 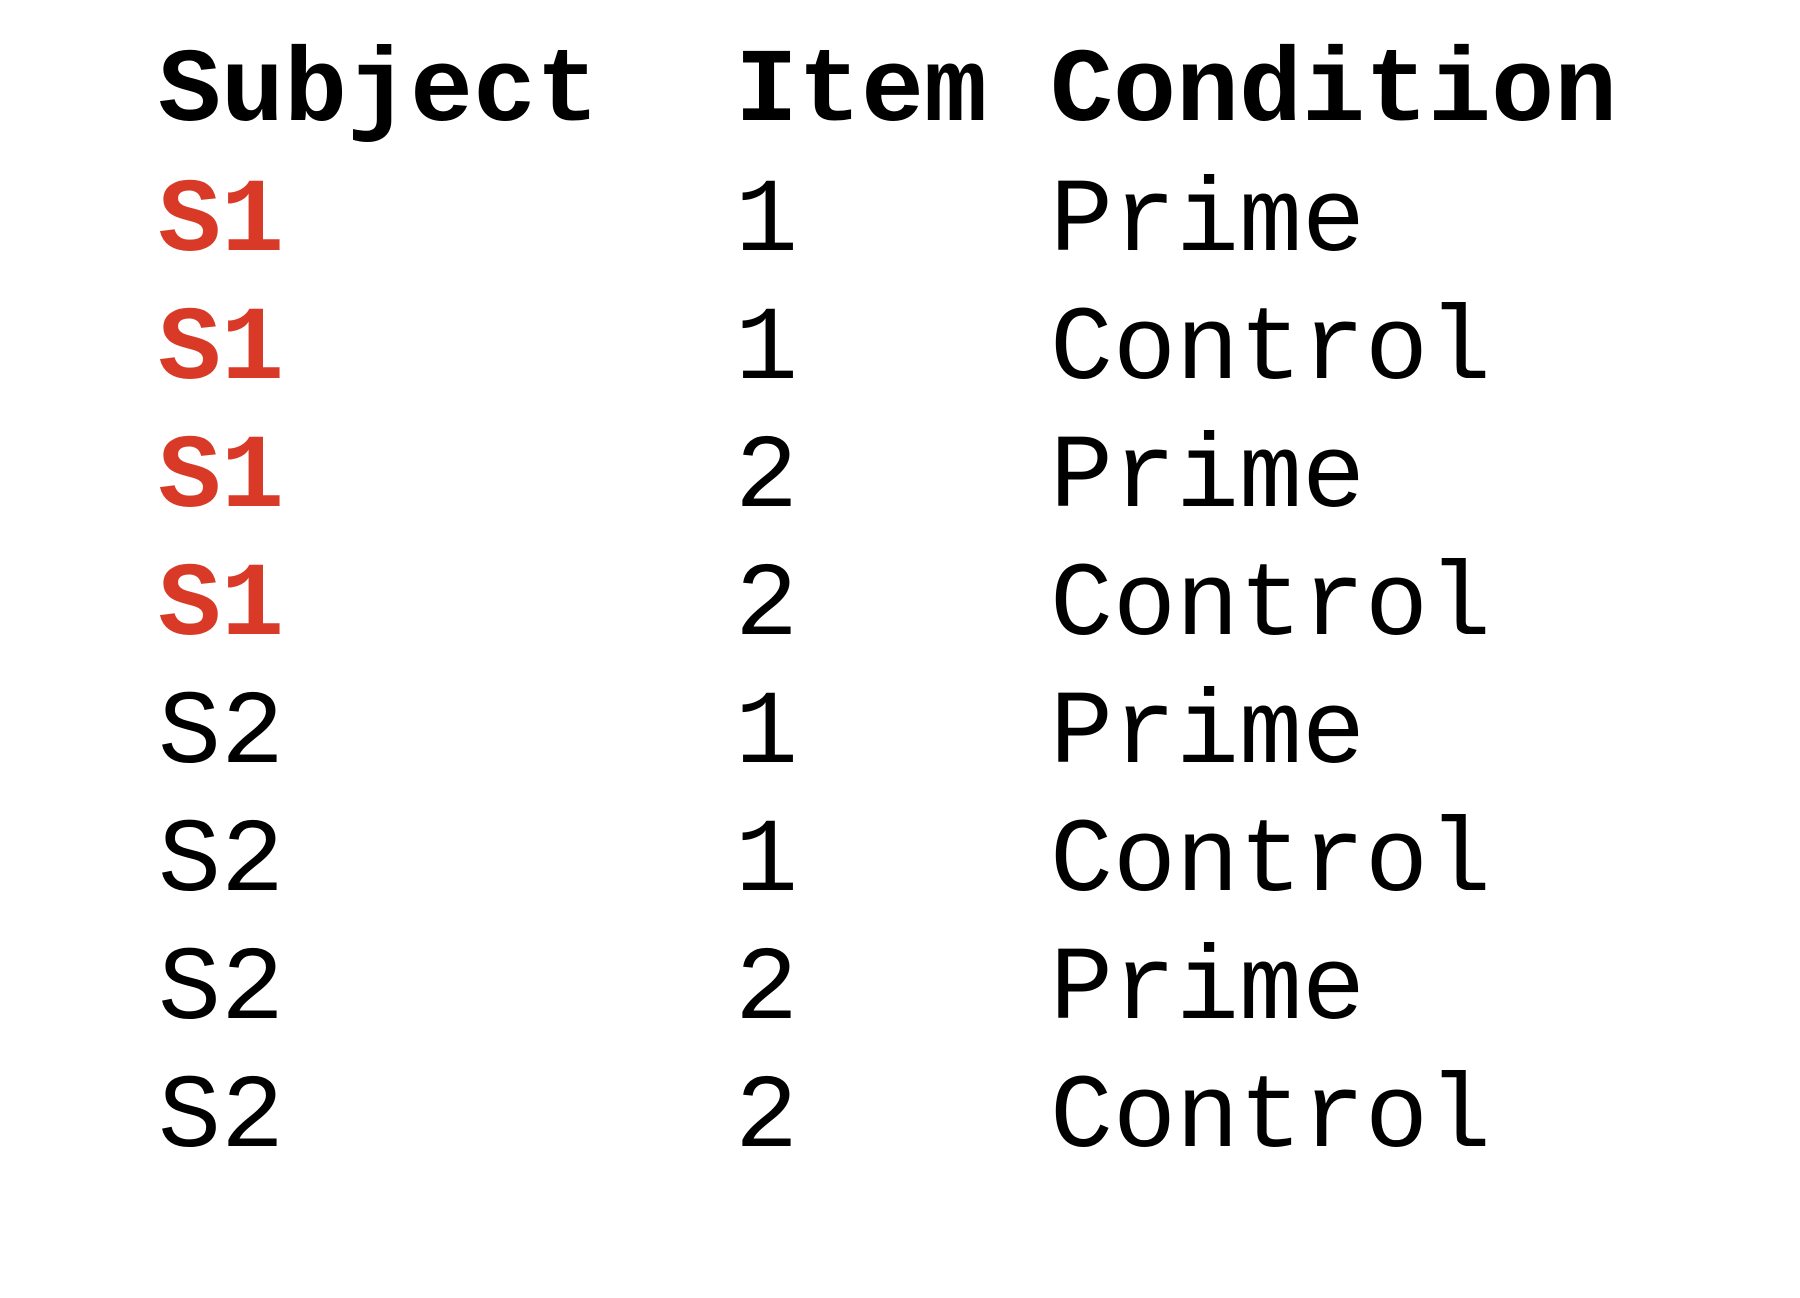 What do you see at coordinates (379, 92) in the screenshot?
I see `header-subject: Subject` at bounding box center [379, 92].